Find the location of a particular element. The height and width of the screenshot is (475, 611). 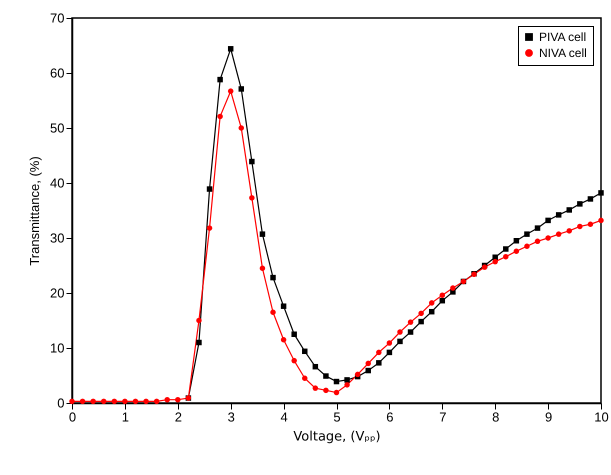

legend-label: PIVA cell is located at coordinates (562, 37).